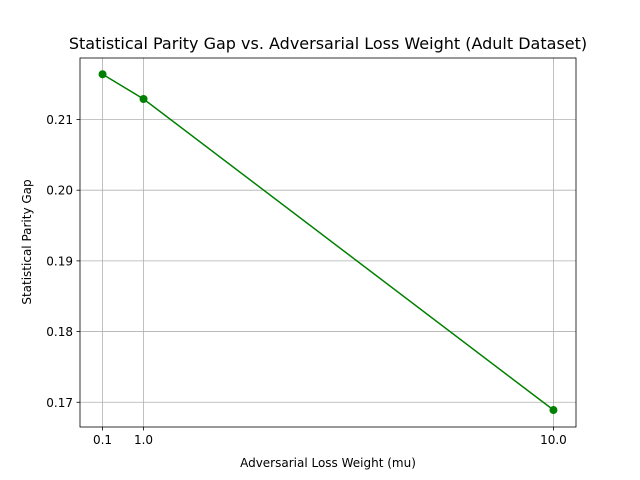 Image resolution: width=640 pixels, height=480 pixels. Describe the element at coordinates (59, 120) in the screenshot. I see `y-tick-label: 0.21` at that location.